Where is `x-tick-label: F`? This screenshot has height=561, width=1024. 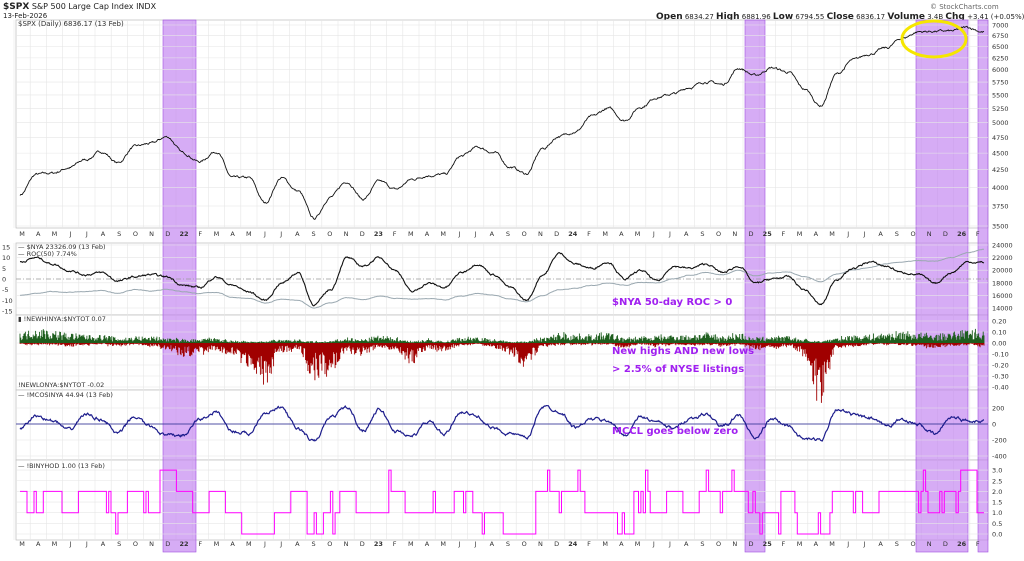
x-tick-label: F is located at coordinates (784, 544).